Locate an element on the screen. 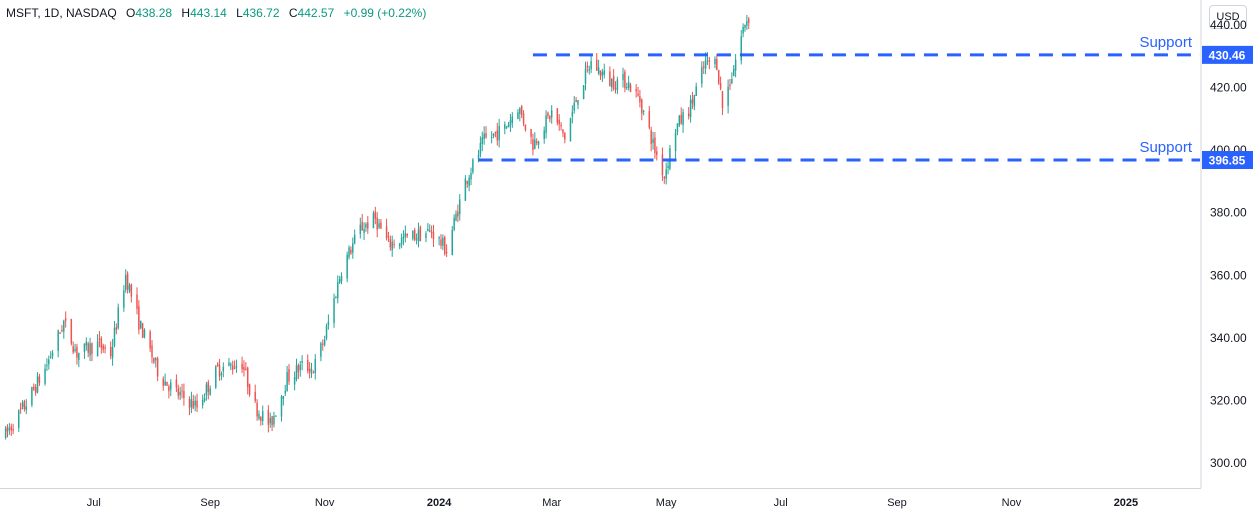 The width and height of the screenshot is (1256, 513). x-tick-label: Sep is located at coordinates (210, 503).